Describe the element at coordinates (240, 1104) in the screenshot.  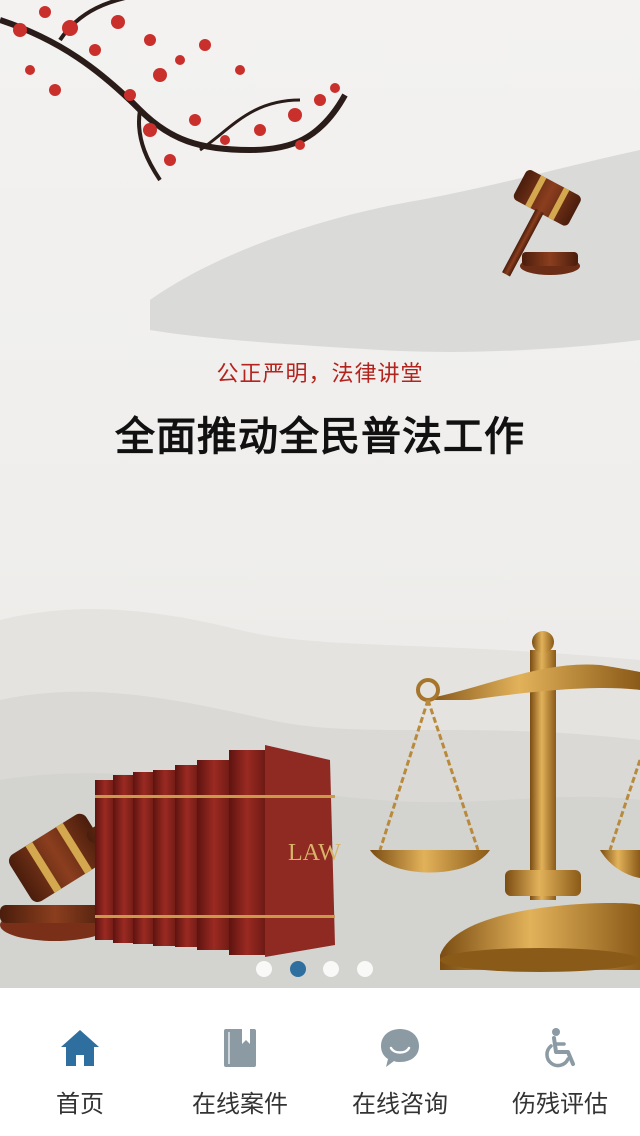
I see `tab-online-cases-label: 在线案件` at that location.